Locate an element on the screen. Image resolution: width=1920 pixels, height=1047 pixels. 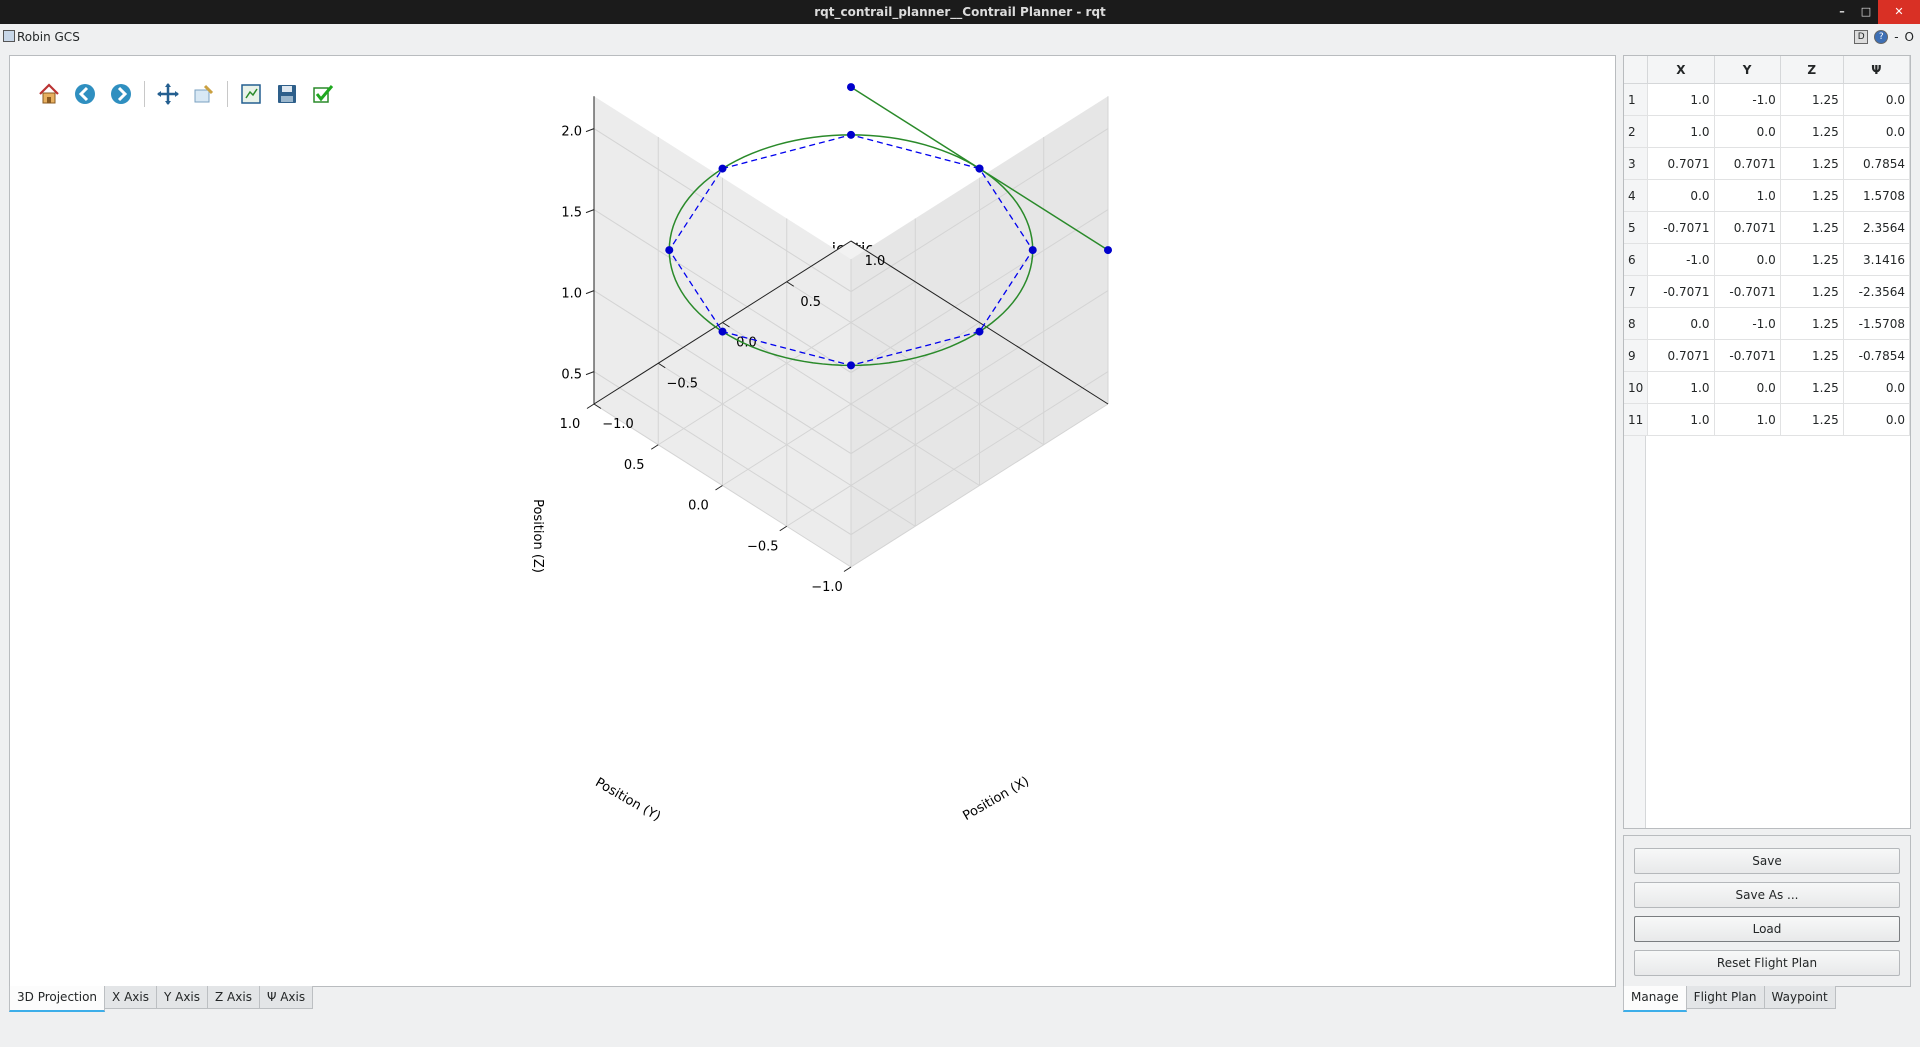
table-row: 9 0.7071 -0.7071 1.25 -0.7854 is located at coordinates (1767, 355).